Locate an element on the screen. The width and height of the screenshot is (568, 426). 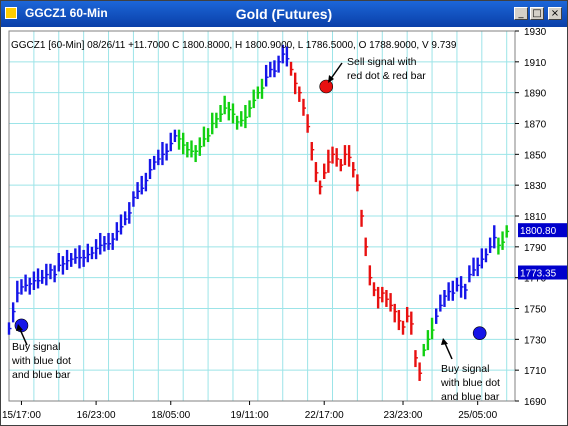
buy-right-annotation-line-1: Buy signal is located at coordinates (465, 369).